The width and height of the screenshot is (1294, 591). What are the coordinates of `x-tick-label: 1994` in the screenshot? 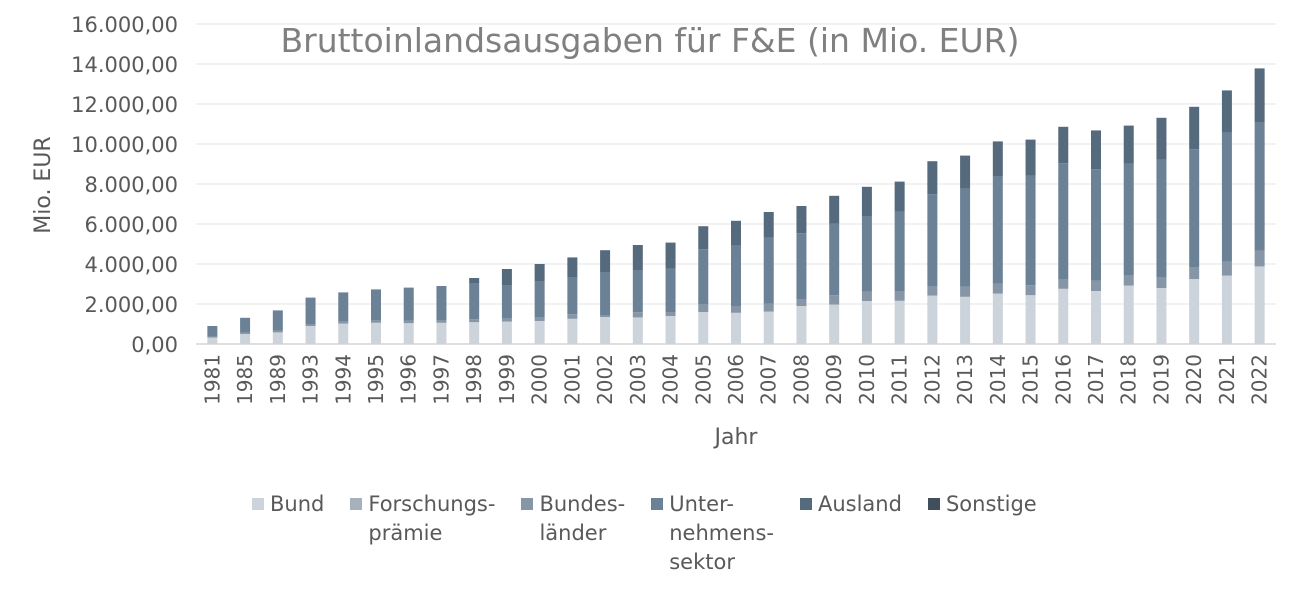 It's located at (343, 379).